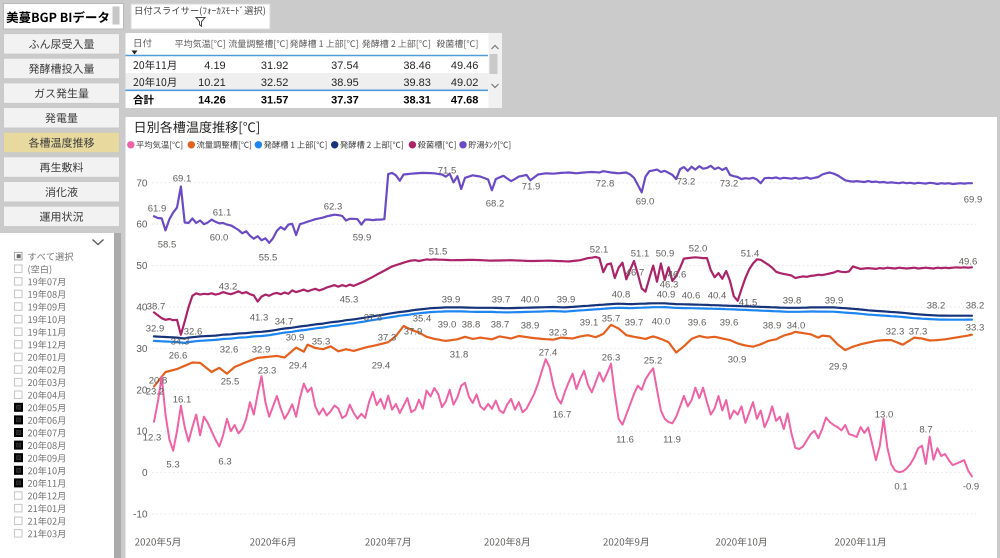 The image size is (1000, 558). Describe the element at coordinates (438, 252) in the screenshot. I see `svg-text: 51.5` at that location.